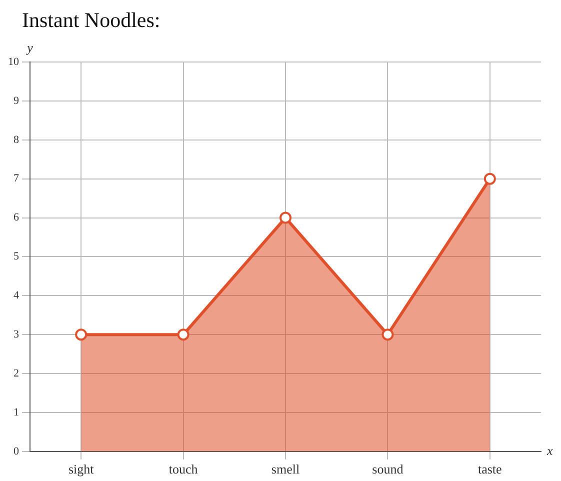  I want to click on y-tick-label: 6, so click(17, 218).